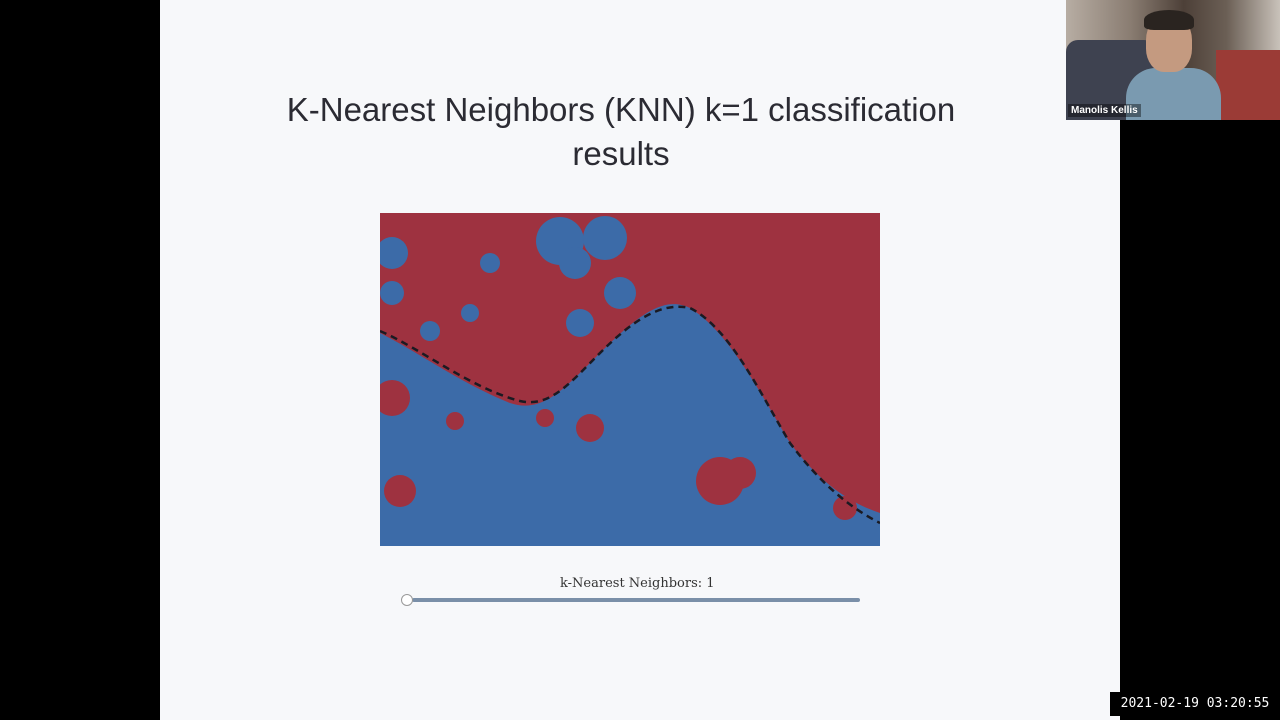 The height and width of the screenshot is (720, 1280). What do you see at coordinates (630, 415) in the screenshot?
I see `true-decision-boundary` at bounding box center [630, 415].